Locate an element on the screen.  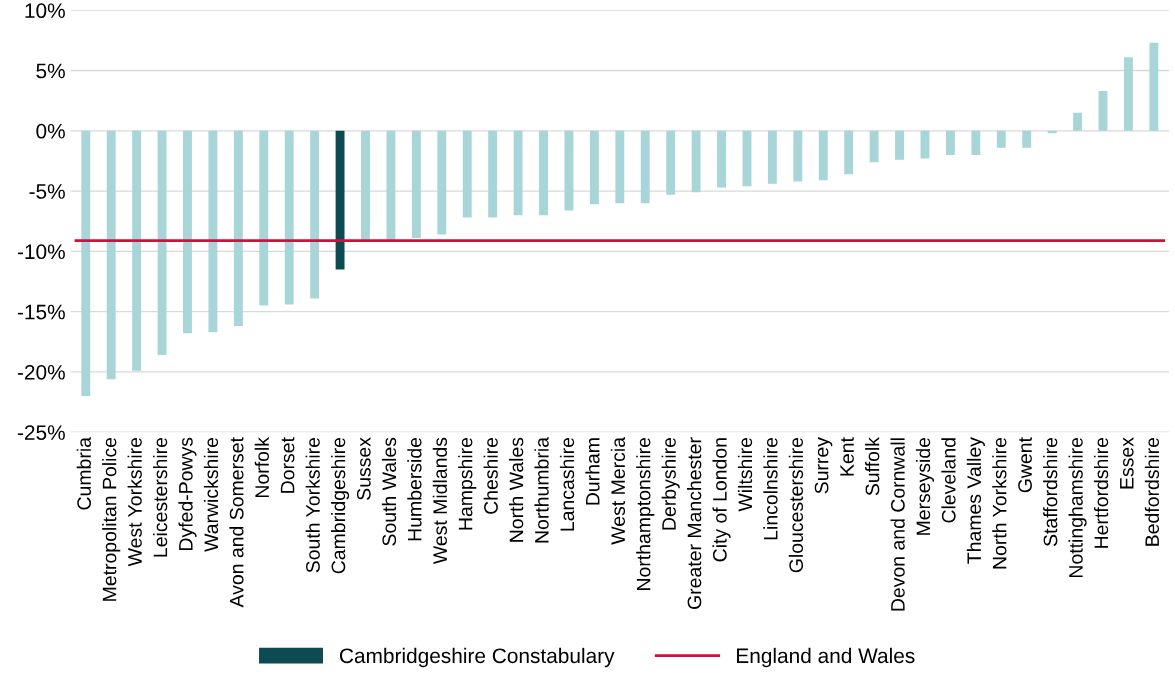
x-tick-label: Cheshire is located at coordinates (490, 475).